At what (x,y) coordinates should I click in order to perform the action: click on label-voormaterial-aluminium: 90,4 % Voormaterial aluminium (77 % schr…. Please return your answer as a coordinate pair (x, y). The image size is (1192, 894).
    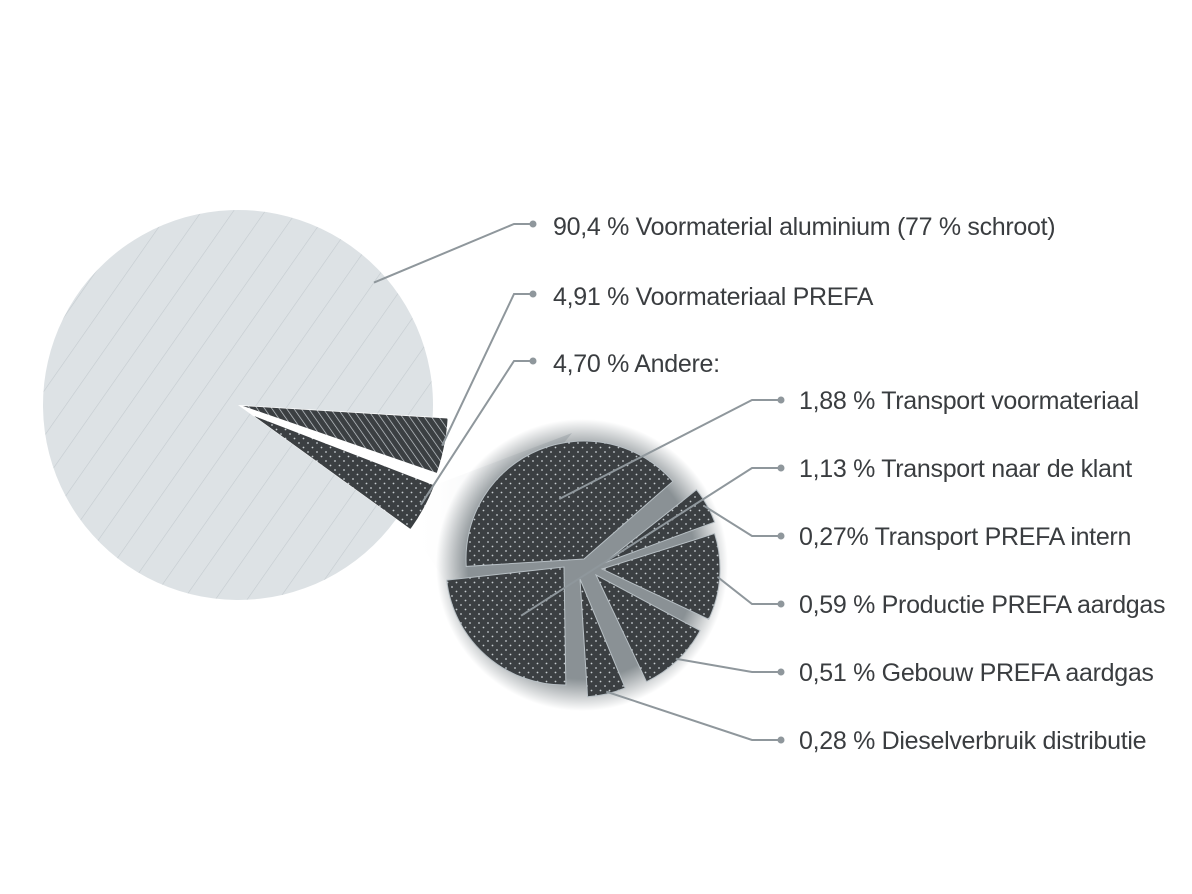
    Looking at the image, I should click on (804, 227).